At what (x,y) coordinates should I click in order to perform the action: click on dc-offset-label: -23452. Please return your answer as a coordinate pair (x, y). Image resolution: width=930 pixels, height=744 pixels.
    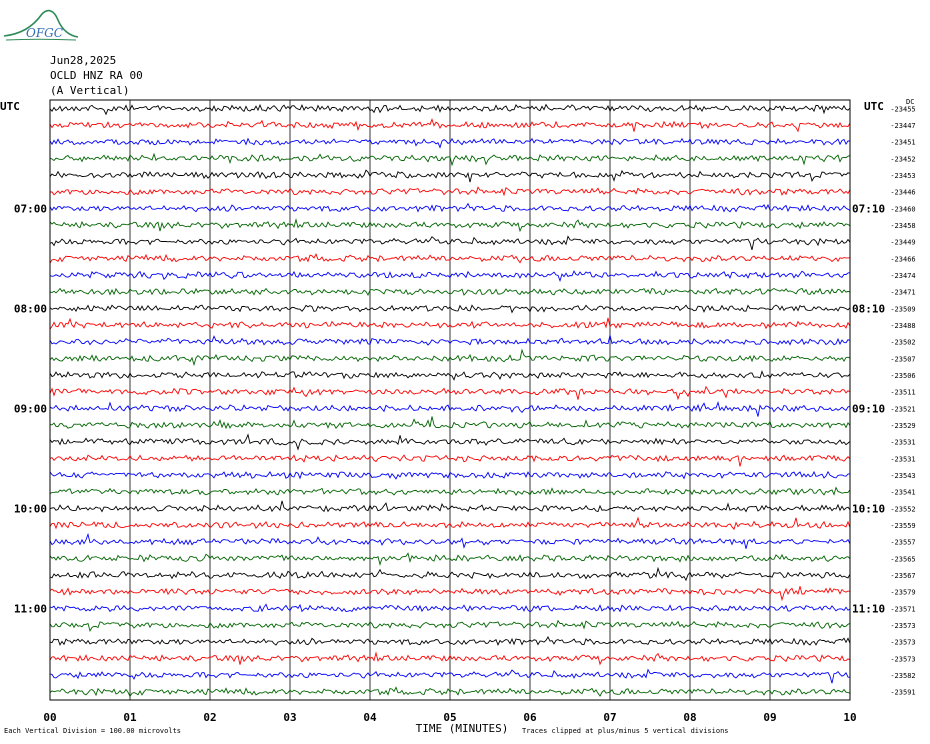
    Looking at the image, I should click on (902, 159).